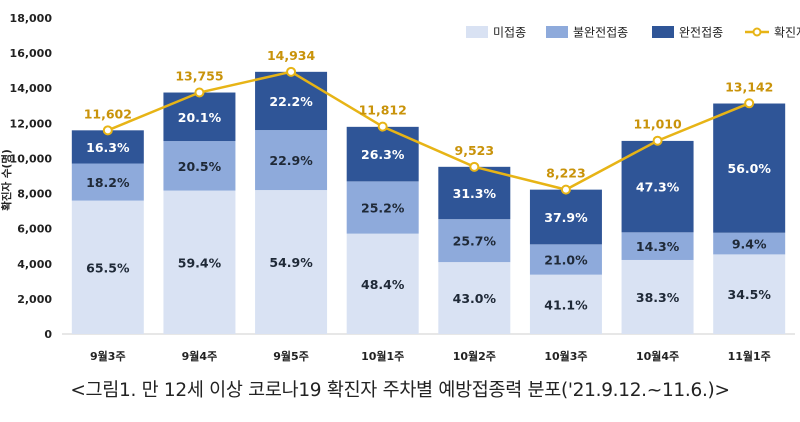 This screenshot has width=800, height=422. Describe the element at coordinates (757, 32) in the screenshot. I see `legend-line-marker` at that location.